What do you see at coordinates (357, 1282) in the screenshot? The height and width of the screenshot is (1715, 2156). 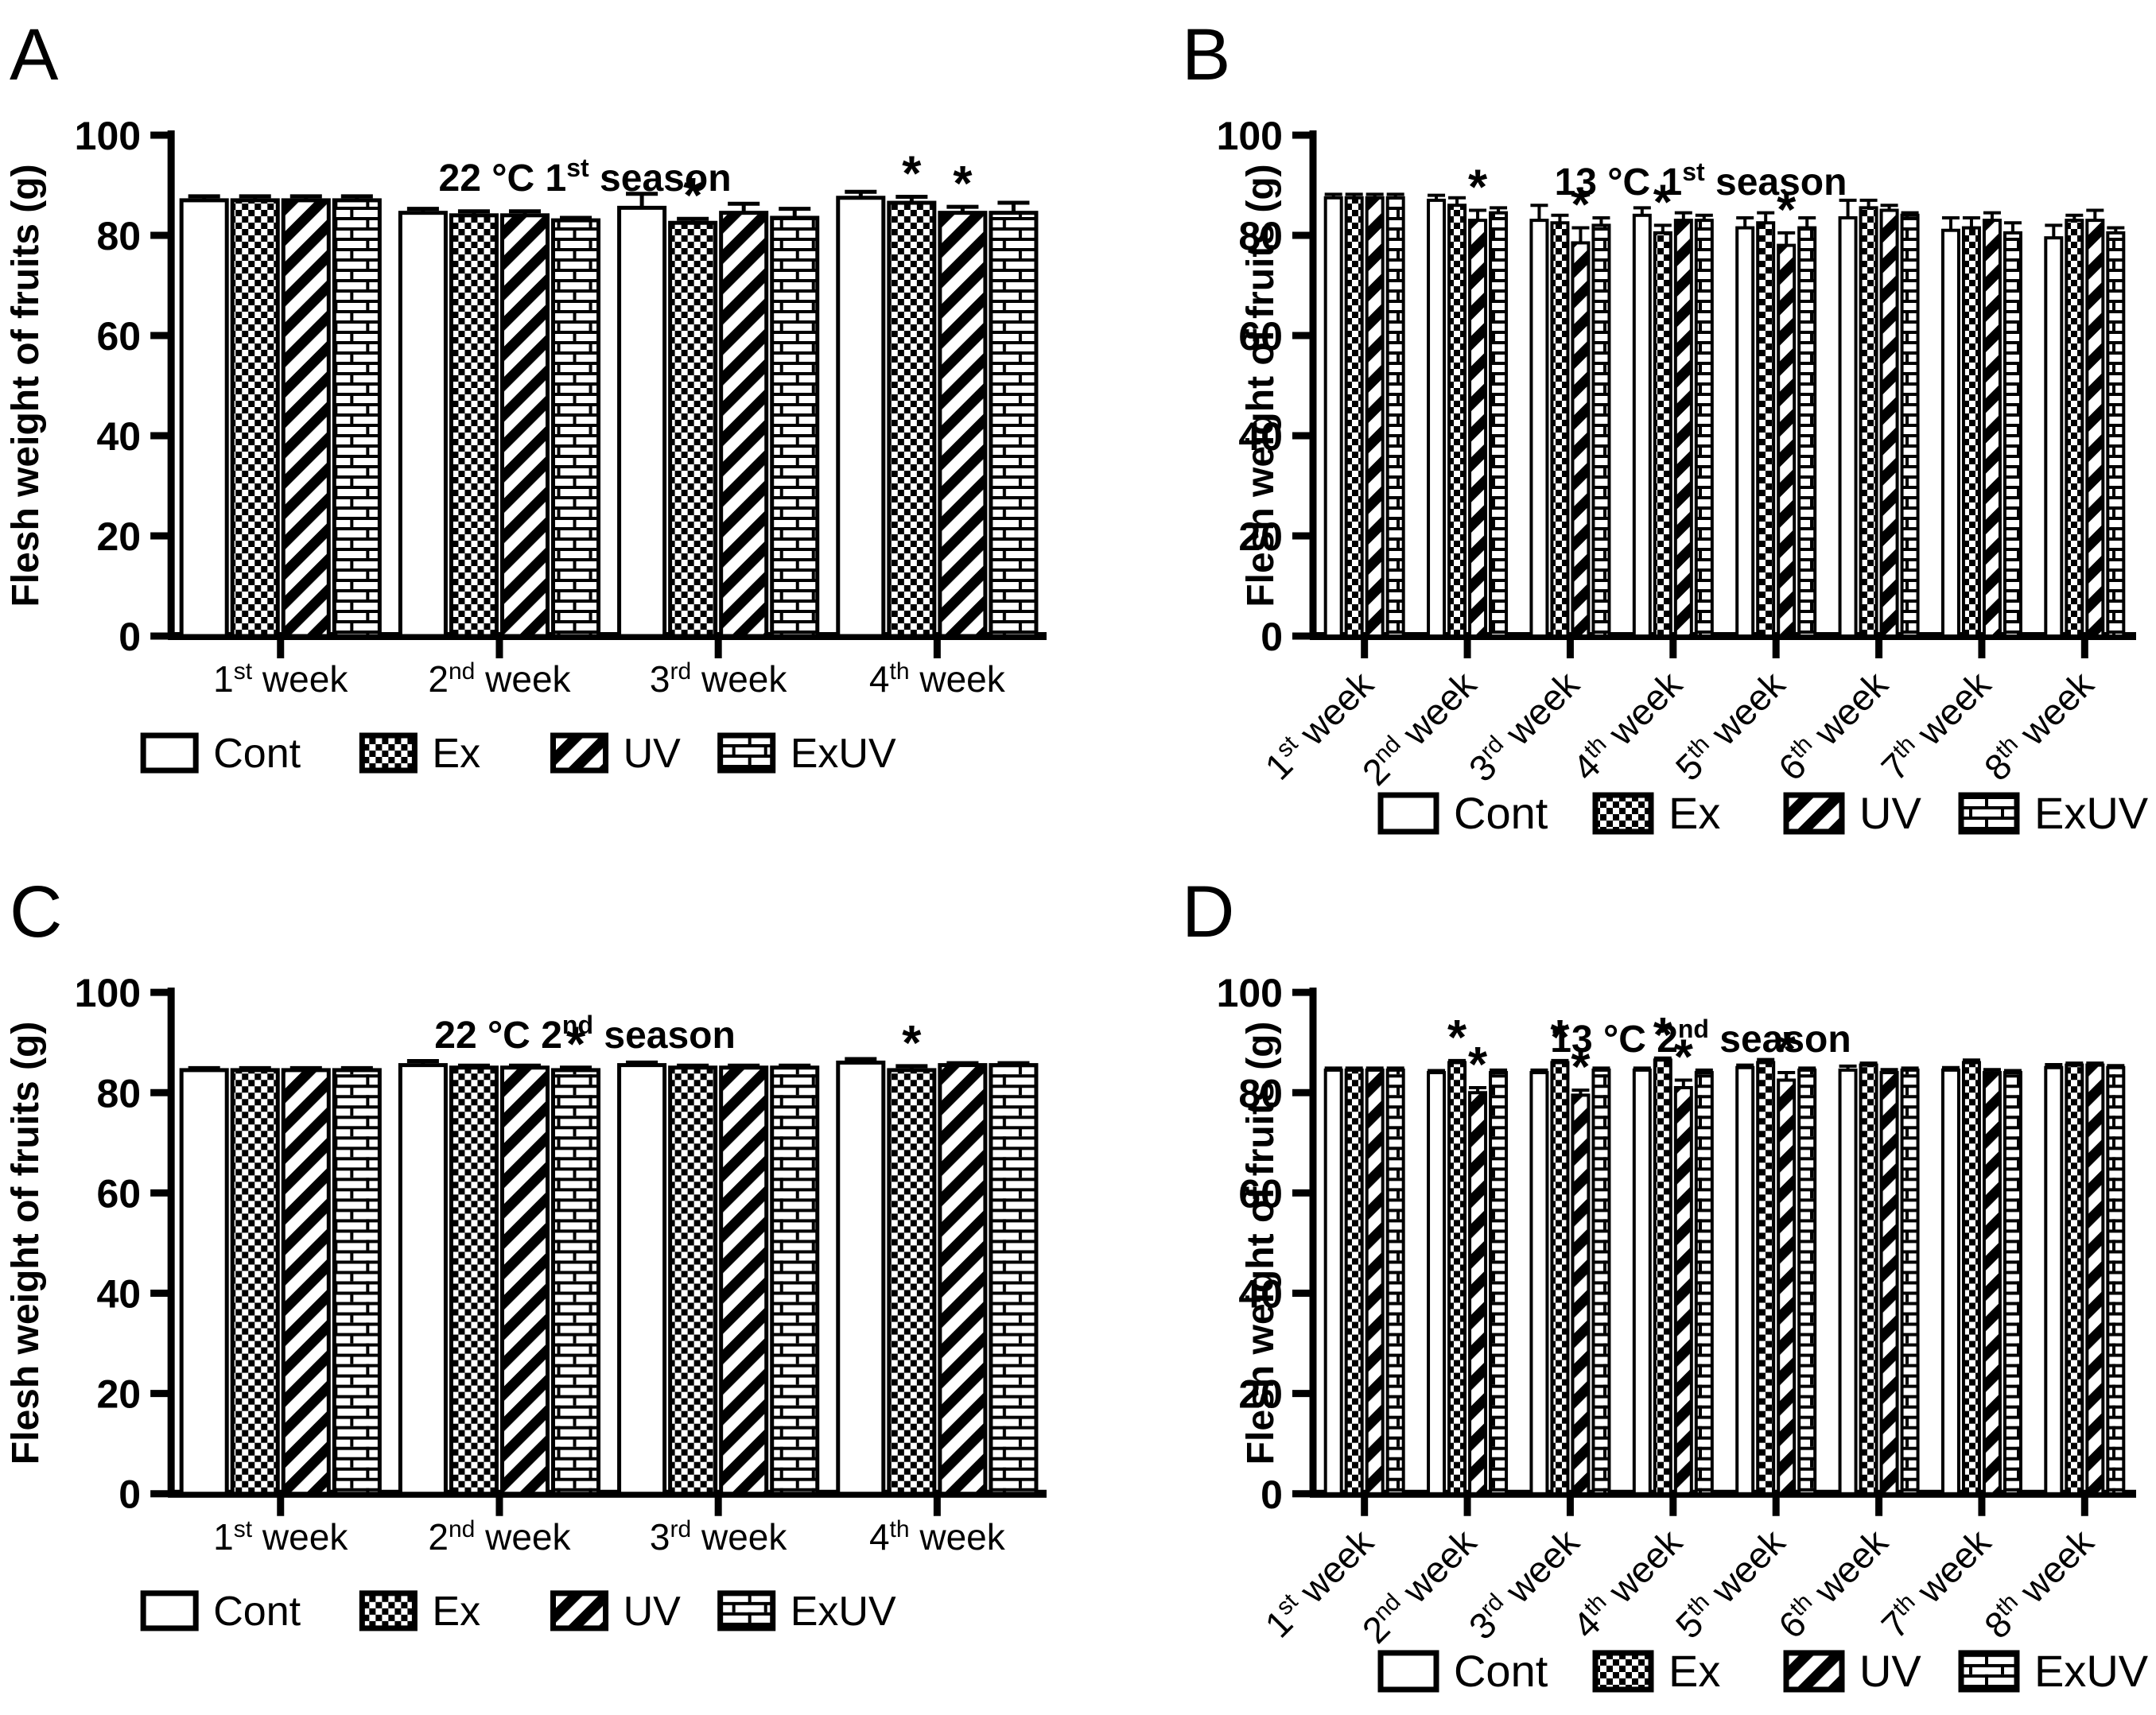 I see `bar-C-week1-ExUV` at bounding box center [357, 1282].